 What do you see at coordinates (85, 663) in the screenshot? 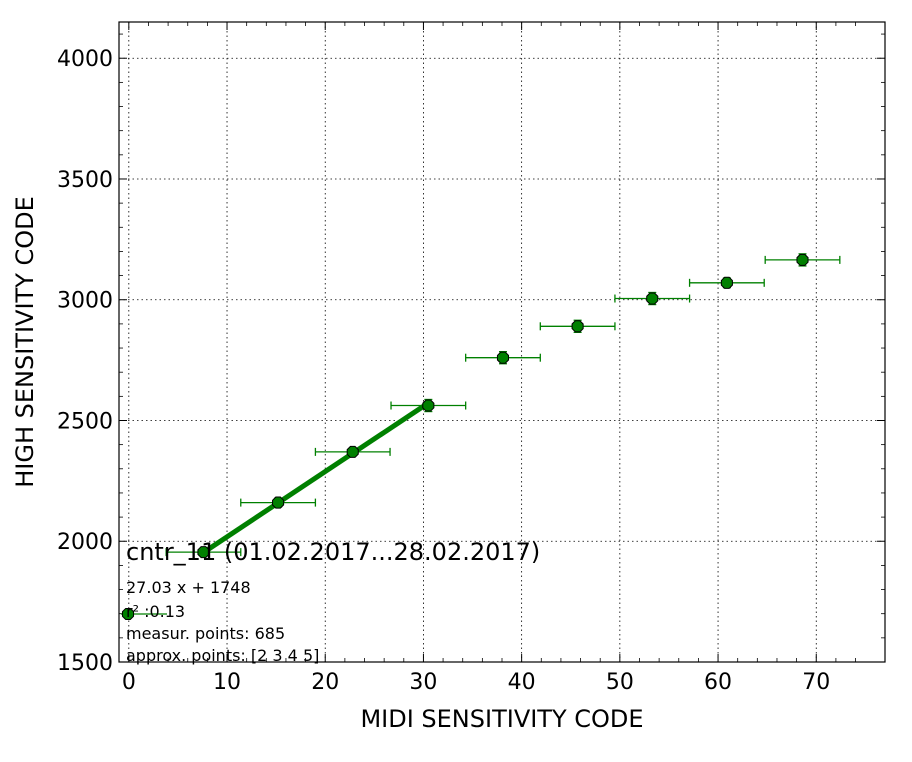
I see `y-tick-label: 1500` at bounding box center [85, 663].